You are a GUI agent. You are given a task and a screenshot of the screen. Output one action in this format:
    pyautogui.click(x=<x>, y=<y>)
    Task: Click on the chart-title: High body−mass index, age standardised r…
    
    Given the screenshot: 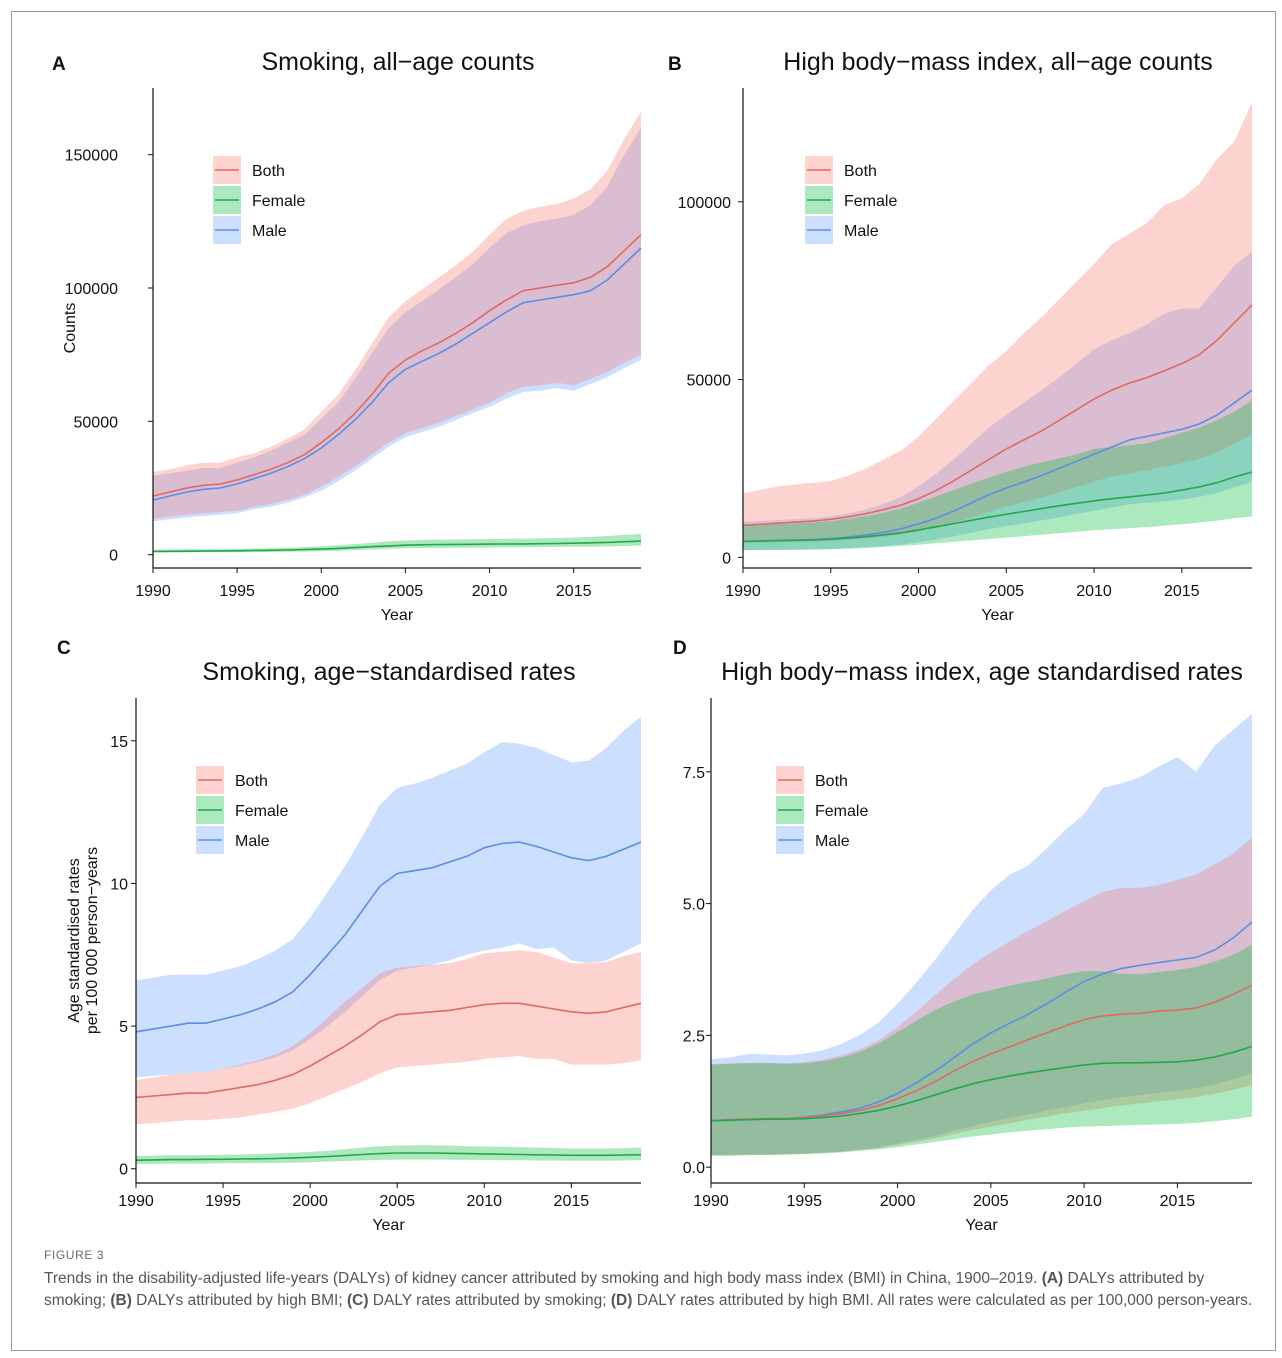 What is the action you would take?
    pyautogui.click(x=982, y=672)
    